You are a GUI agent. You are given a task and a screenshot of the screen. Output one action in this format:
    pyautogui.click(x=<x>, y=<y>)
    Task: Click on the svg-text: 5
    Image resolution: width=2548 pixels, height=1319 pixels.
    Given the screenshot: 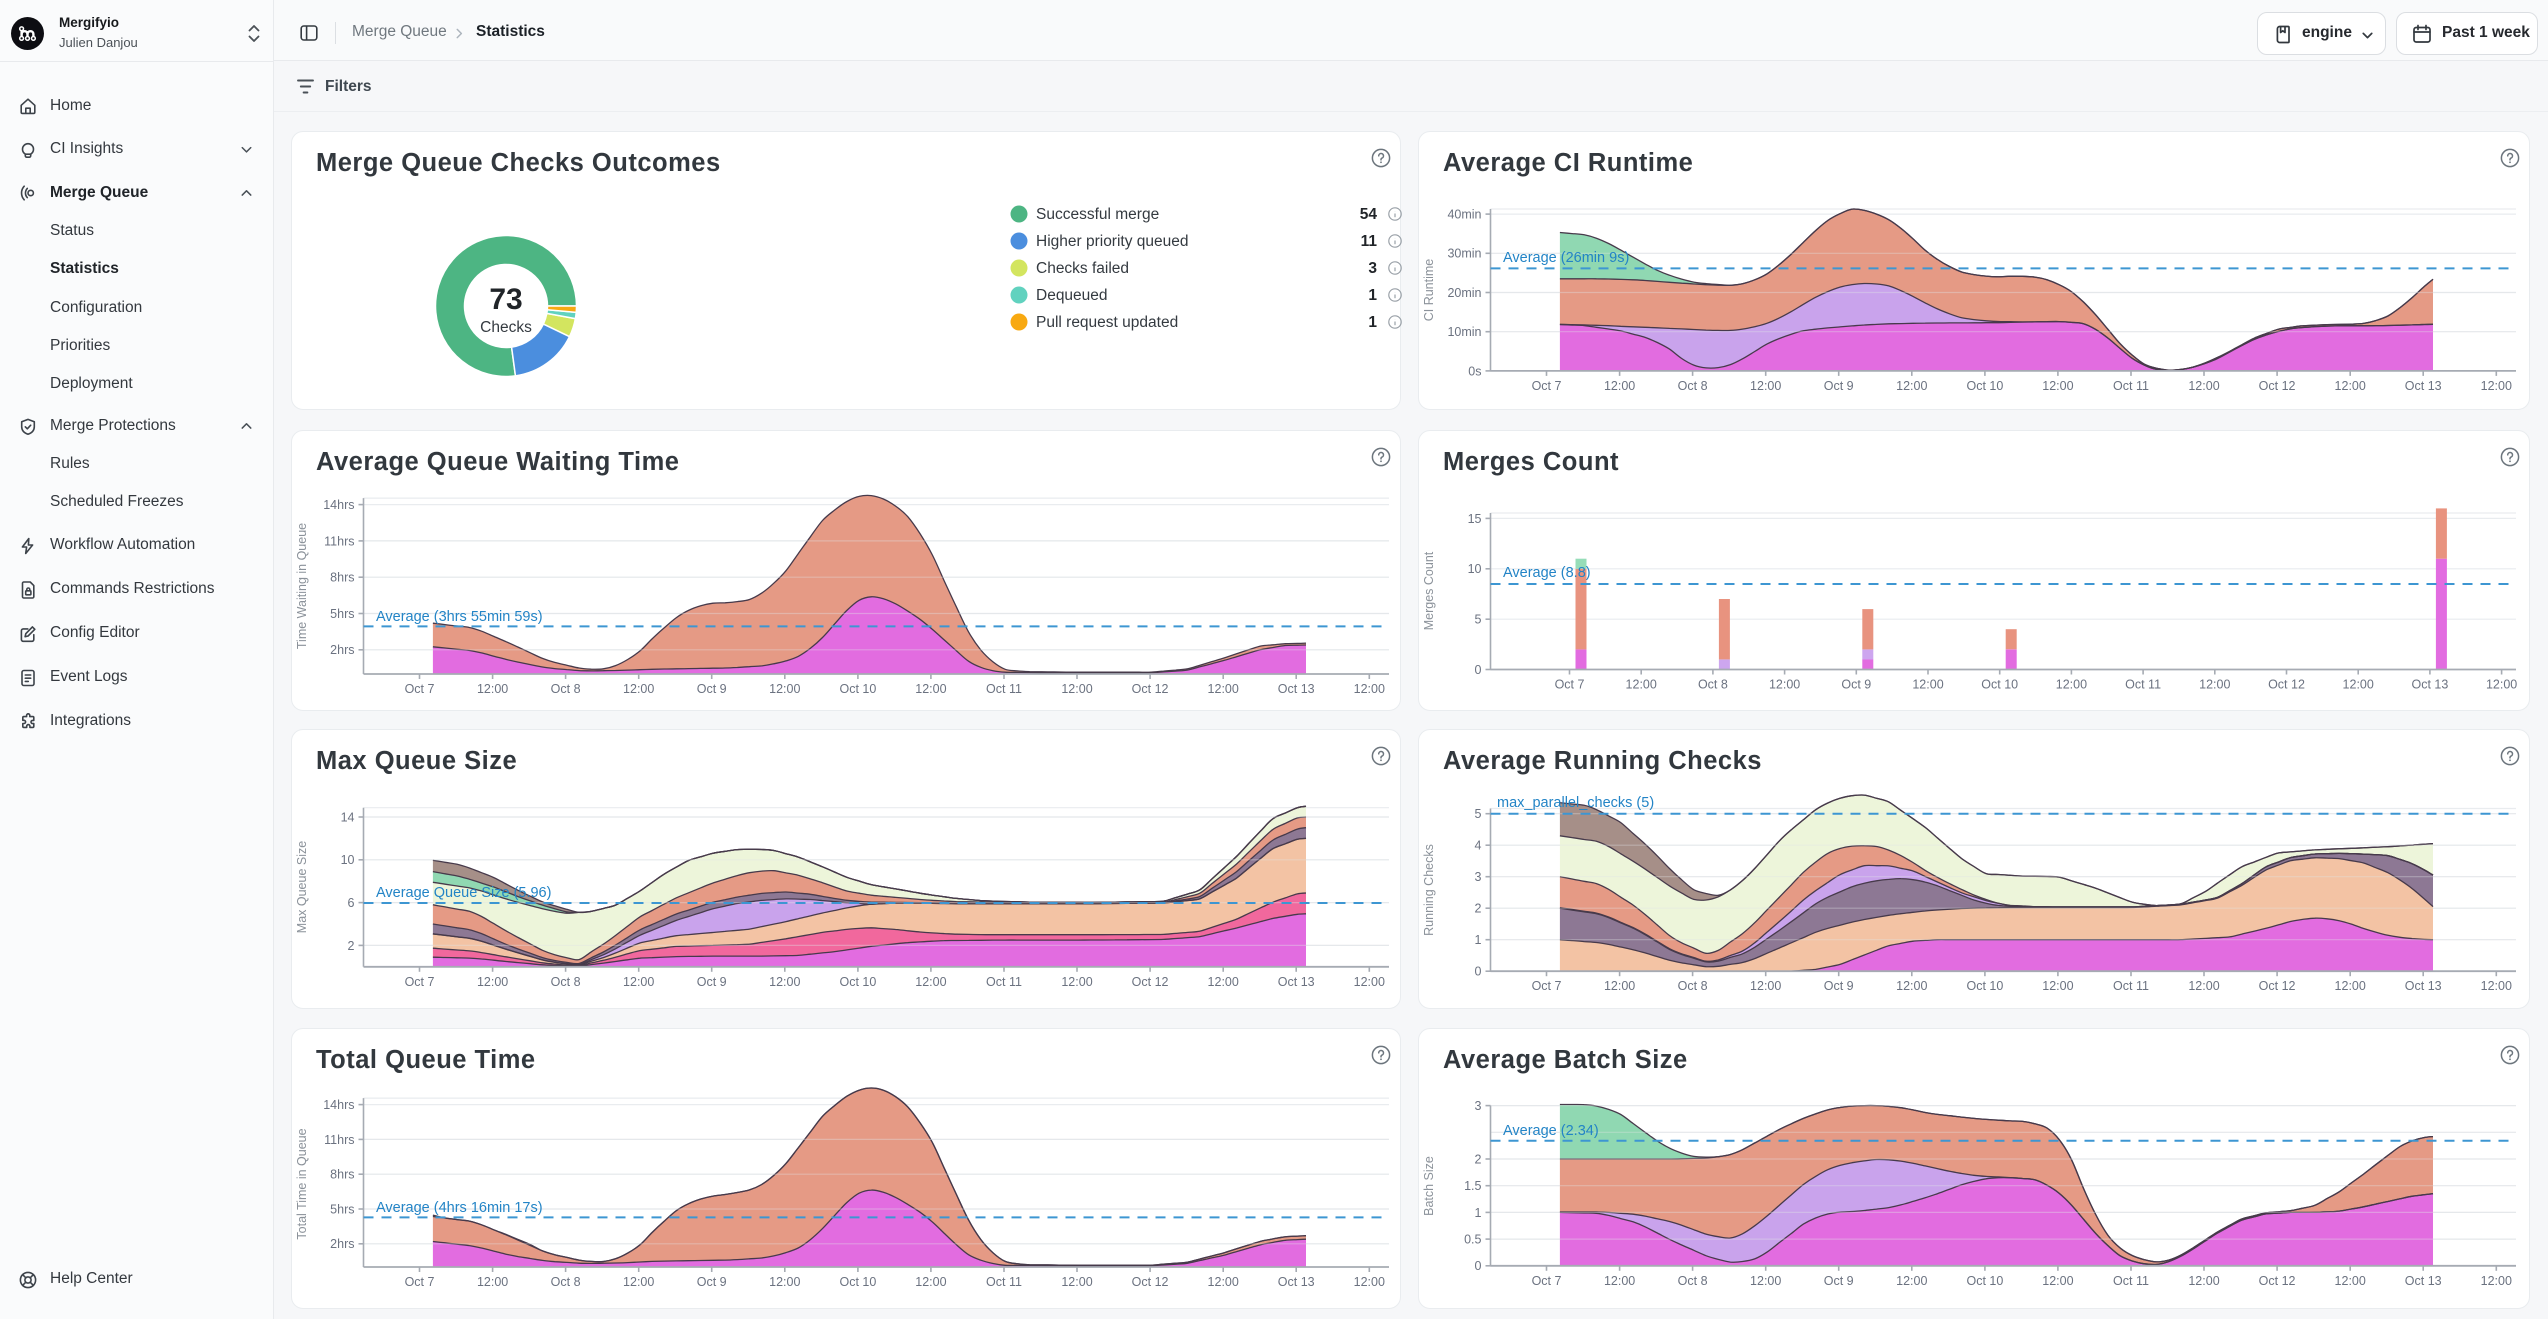 What is the action you would take?
    pyautogui.click(x=1478, y=814)
    